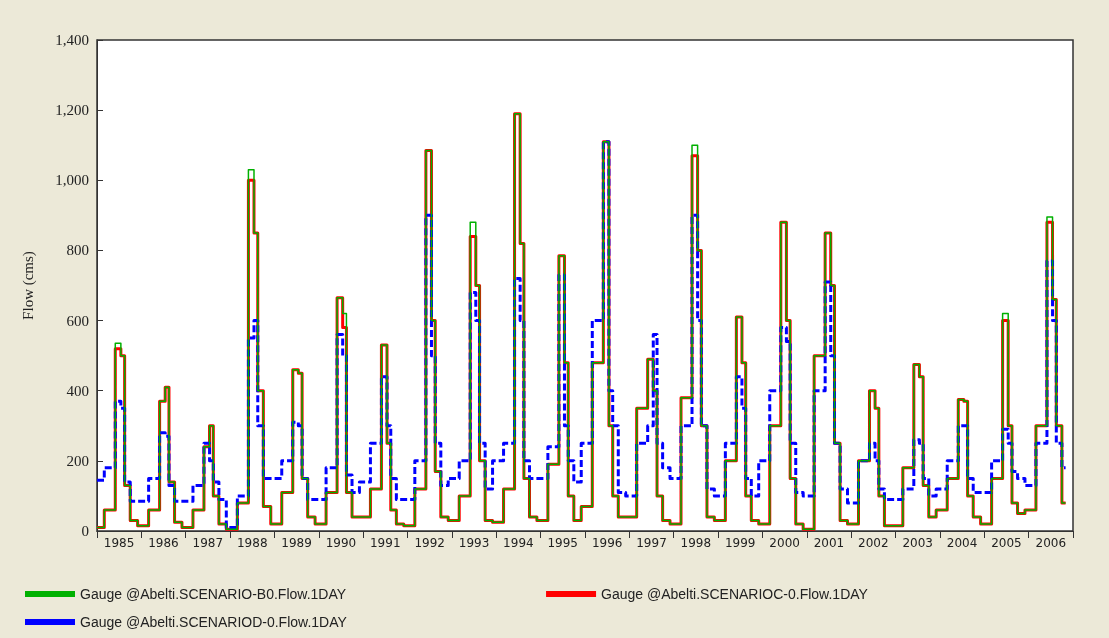  I want to click on x-tick-label: 1989, so click(296, 543).